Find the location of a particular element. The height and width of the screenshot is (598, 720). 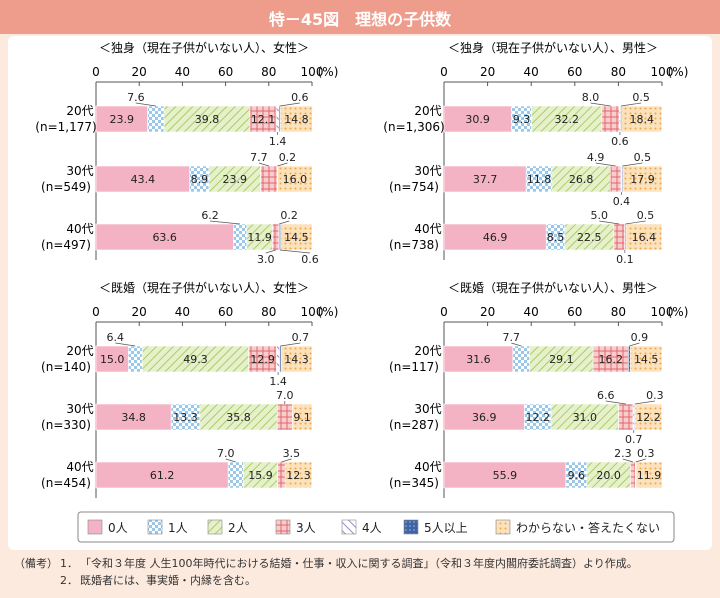

category-n-label: (n=140) is located at coordinates (66, 367).